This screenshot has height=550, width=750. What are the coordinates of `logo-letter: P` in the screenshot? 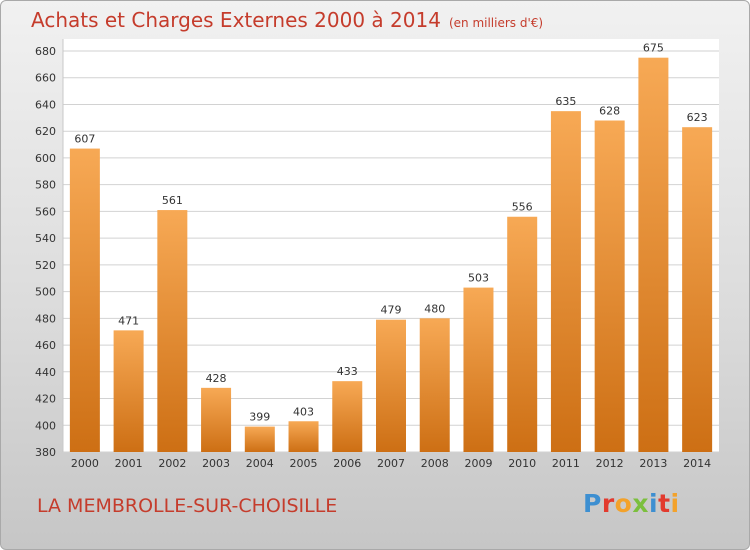 It's located at (592, 503).